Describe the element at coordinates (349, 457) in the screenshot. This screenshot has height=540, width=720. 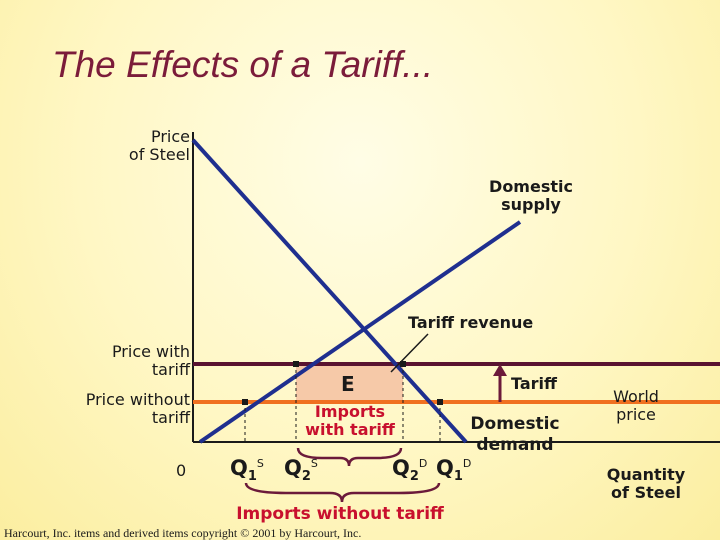
I see `imports-with-tariff-brace` at that location.